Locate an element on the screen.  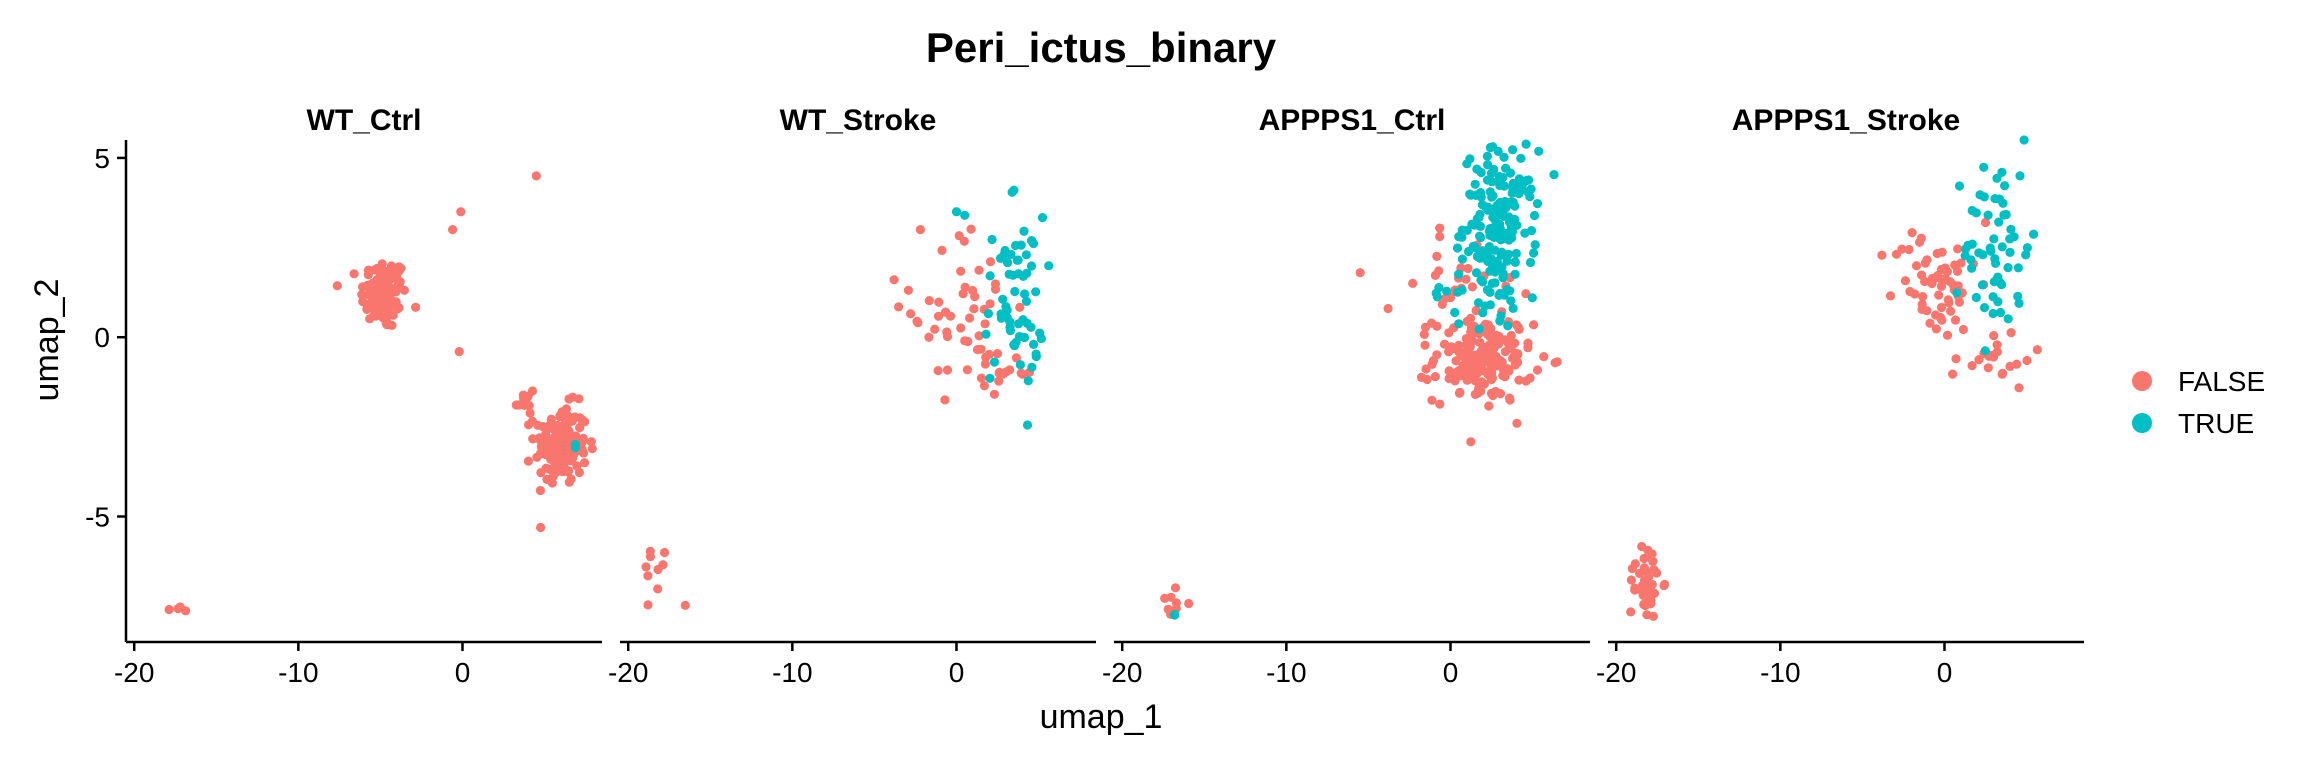
x-tick-label: -10 is located at coordinates (1780, 672).